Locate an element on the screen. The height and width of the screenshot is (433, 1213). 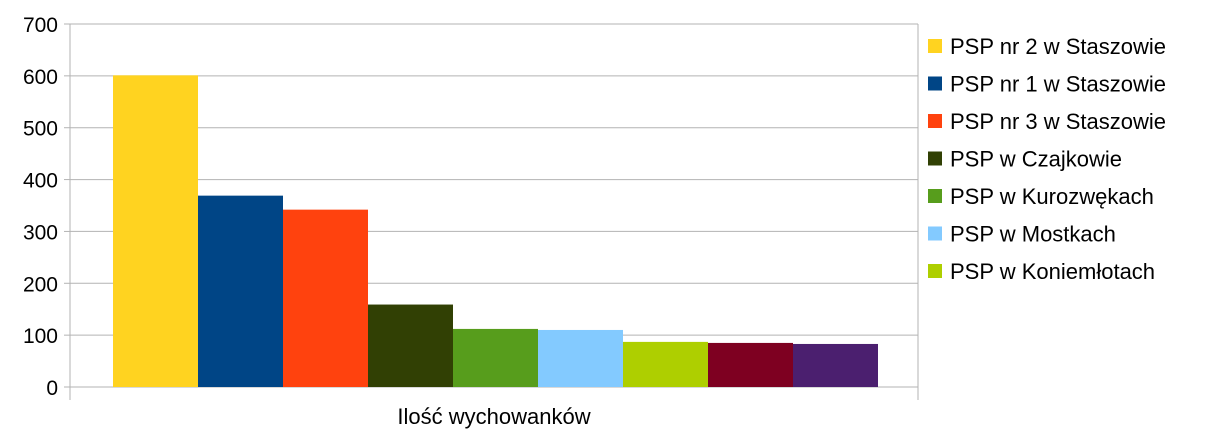
legend-label: PSP nr 1 w Staszowie is located at coordinates (1058, 84).